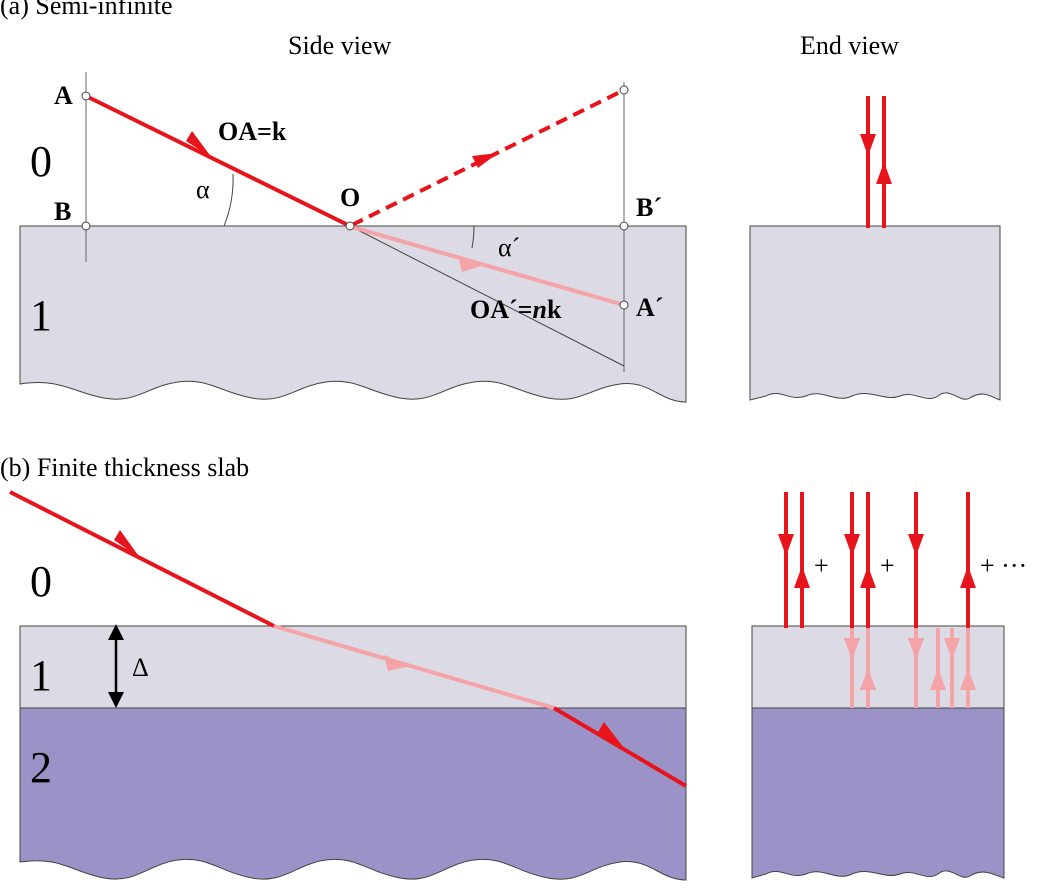 The height and width of the screenshot is (888, 1053). Describe the element at coordinates (624, 305) in the screenshot. I see `point-Ap` at that location.